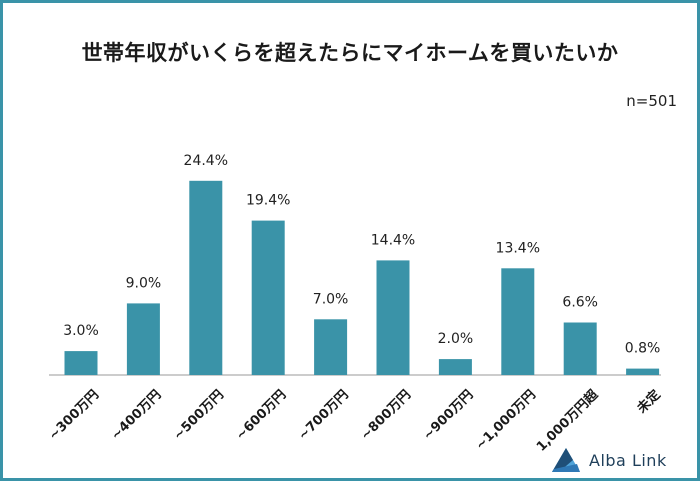  I want to click on alba-link-logo-icon, so click(566, 460).